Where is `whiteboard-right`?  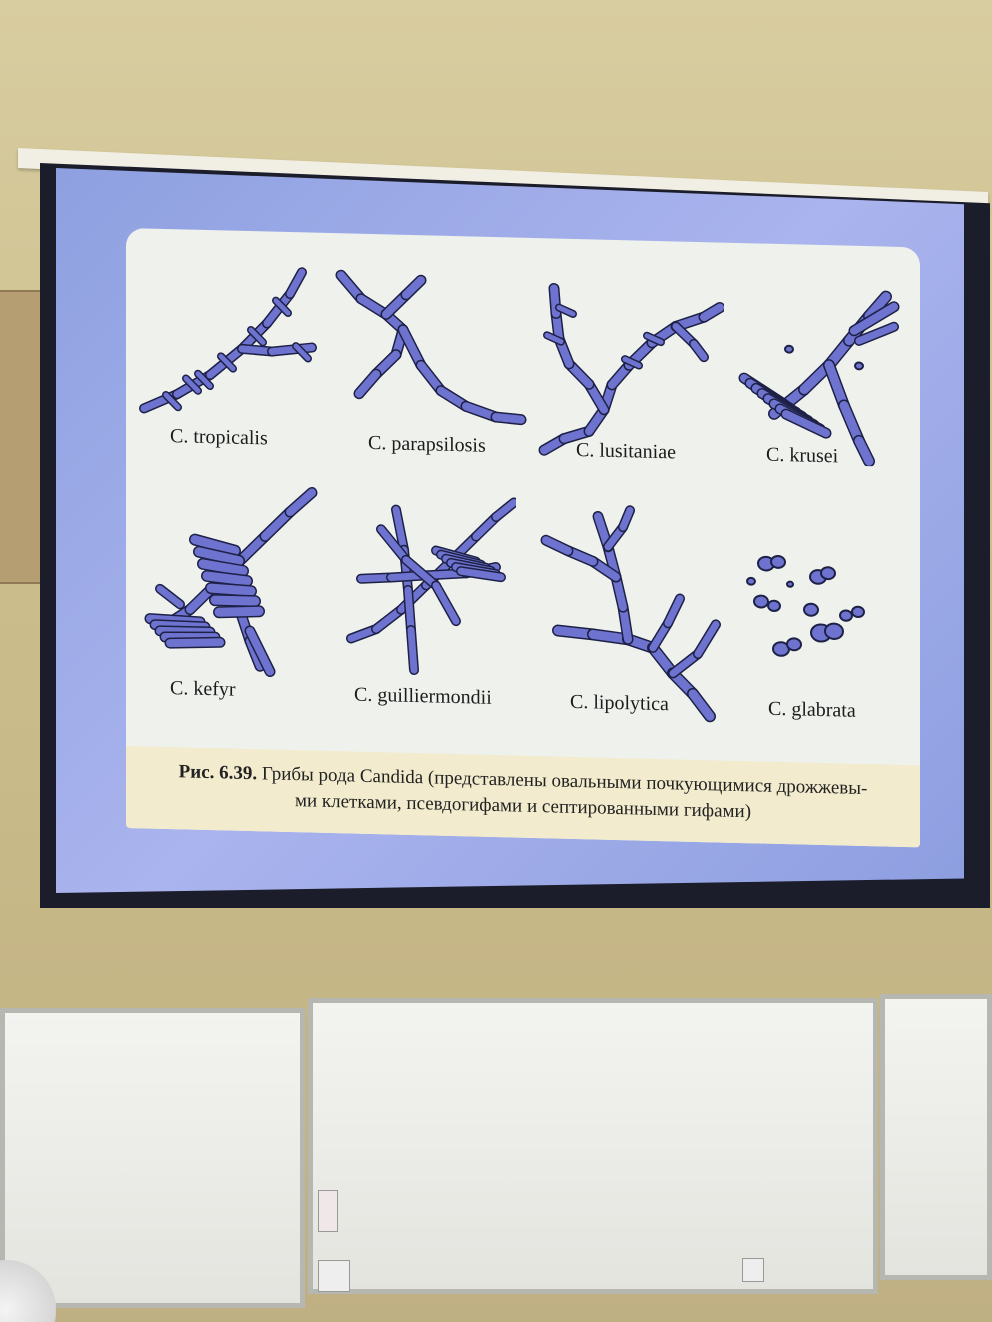 whiteboard-right is located at coordinates (936, 1137).